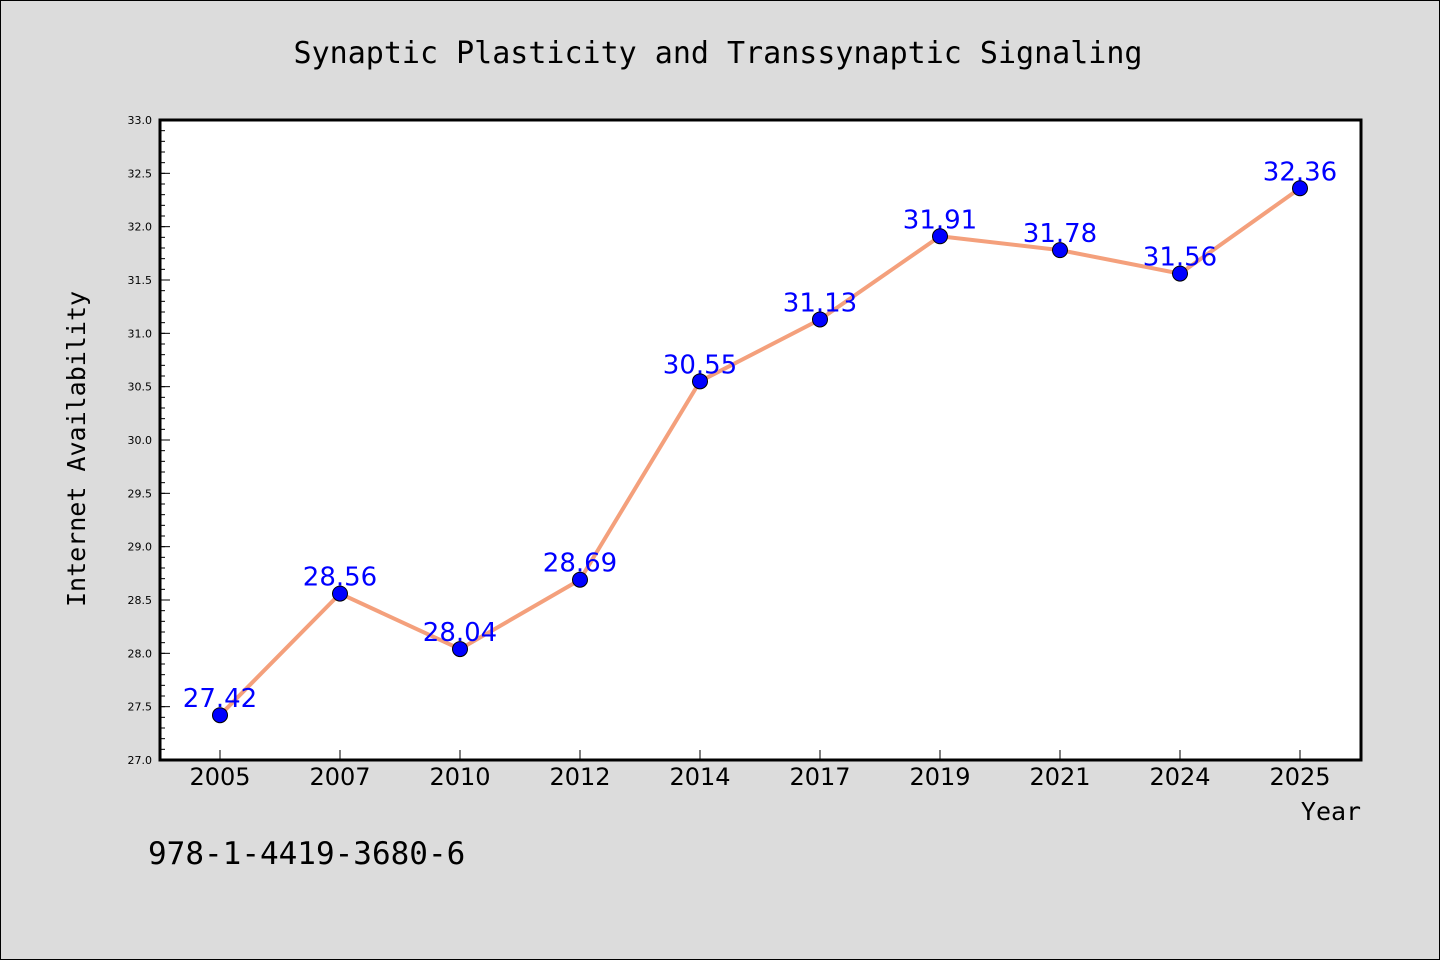 This screenshot has width=1440, height=960. I want to click on data-label: 31.78, so click(1060, 234).